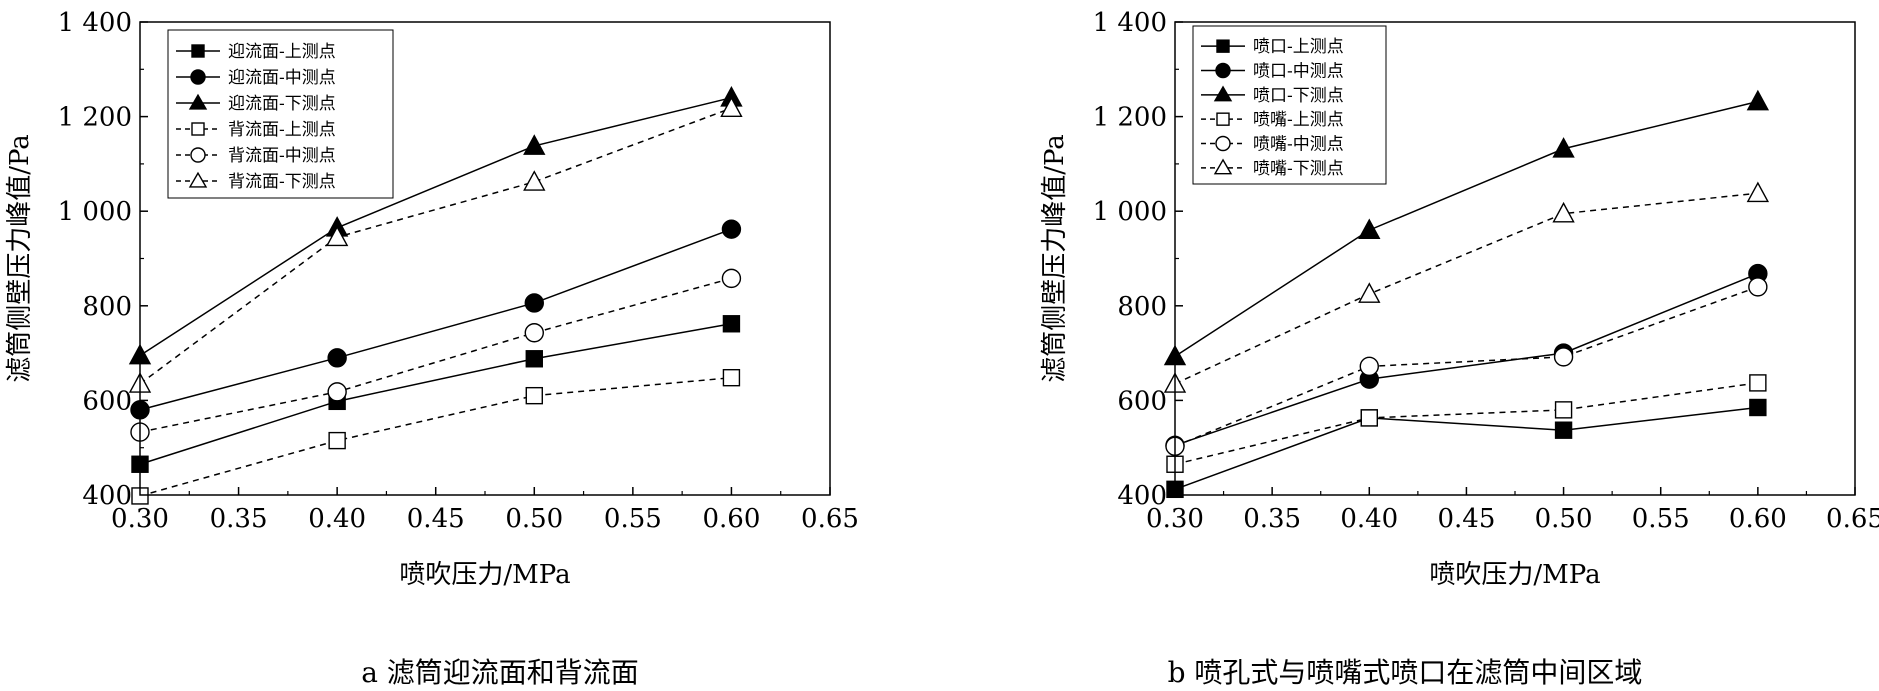  I want to click on x-tick-label: 0.55, so click(1661, 519).